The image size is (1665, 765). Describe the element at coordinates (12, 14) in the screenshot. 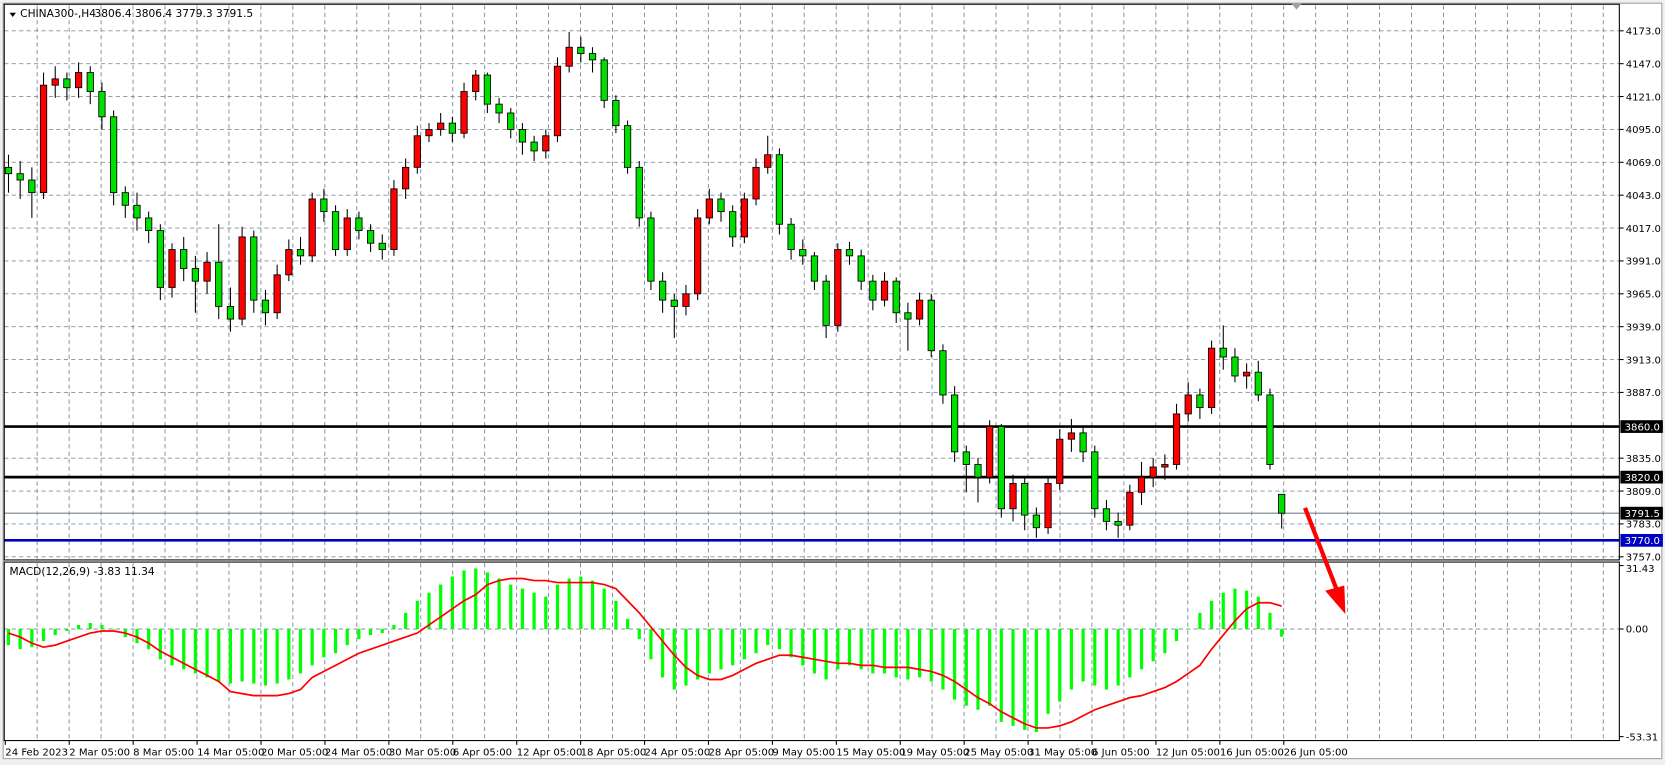

I see `triangle-down-icon` at that location.